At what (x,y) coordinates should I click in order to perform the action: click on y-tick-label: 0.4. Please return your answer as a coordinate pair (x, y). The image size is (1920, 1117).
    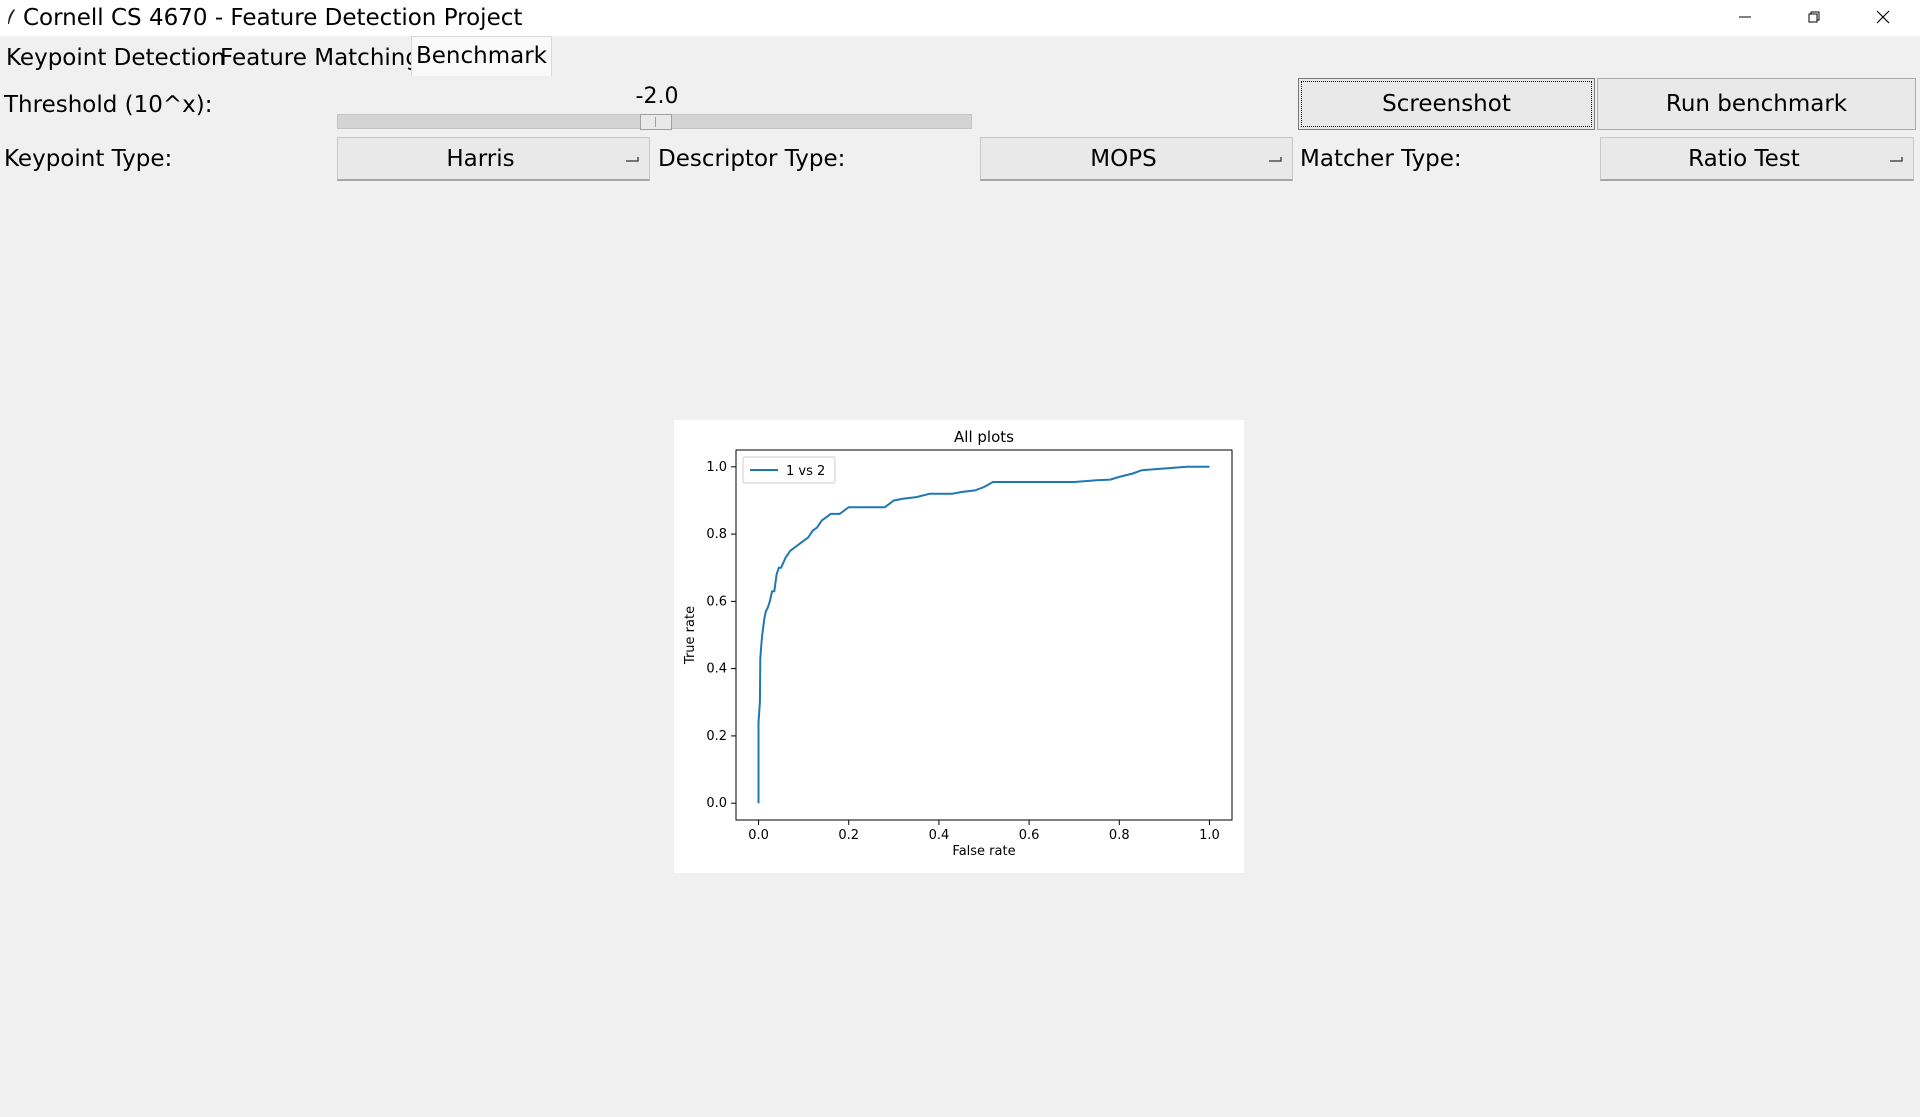
    Looking at the image, I should click on (716, 669).